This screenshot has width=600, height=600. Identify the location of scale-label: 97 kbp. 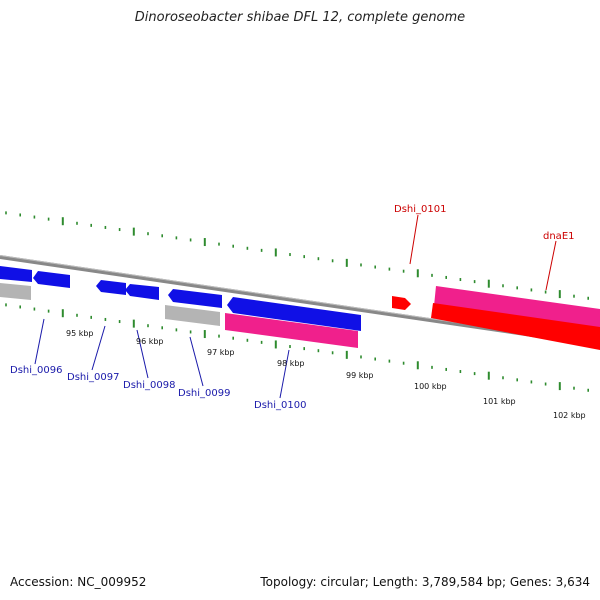
(221, 352).